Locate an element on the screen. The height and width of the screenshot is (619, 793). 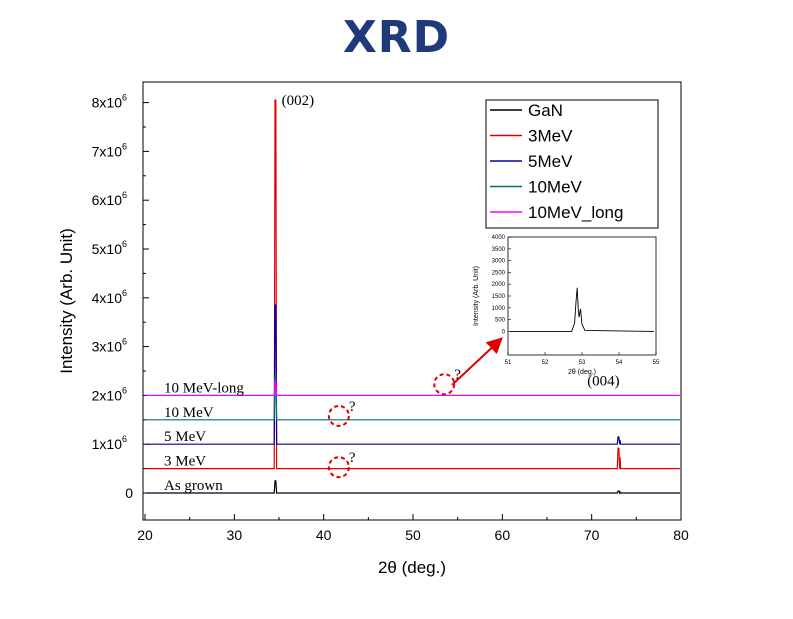
inset-x-tick-label: 52 is located at coordinates (545, 363).